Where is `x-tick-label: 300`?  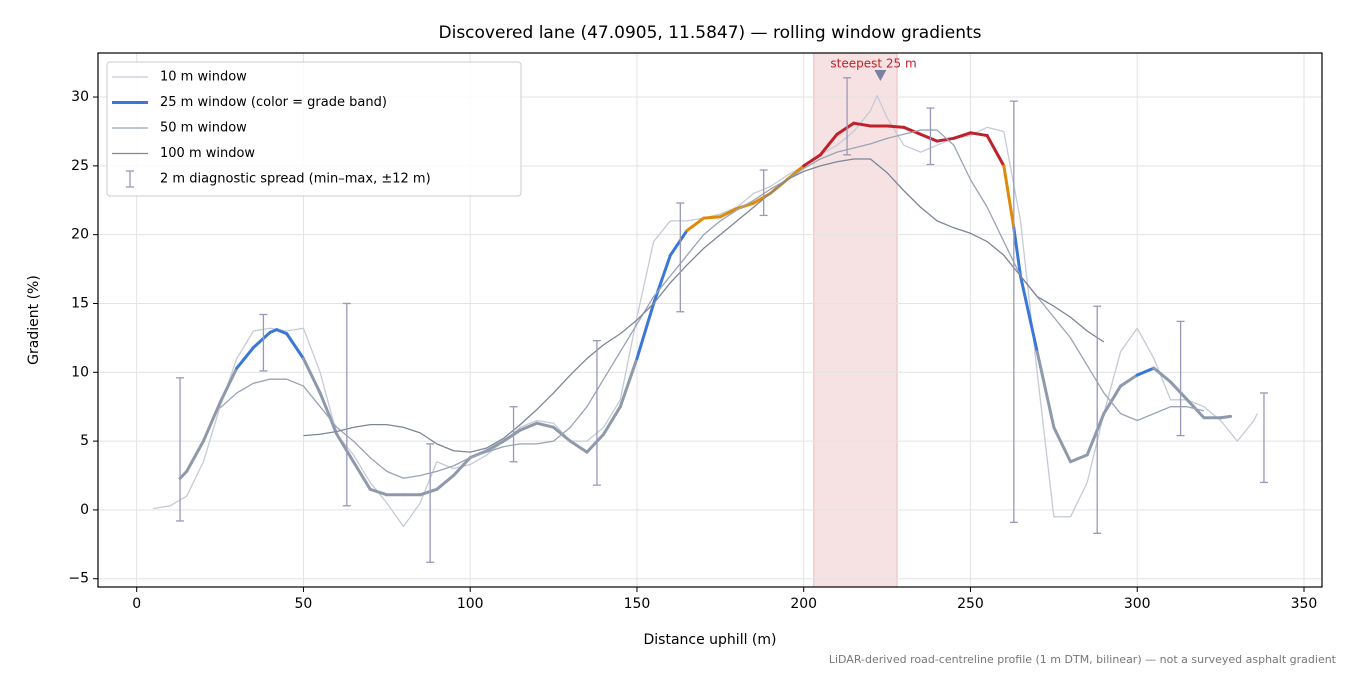 x-tick-label: 300 is located at coordinates (1137, 604).